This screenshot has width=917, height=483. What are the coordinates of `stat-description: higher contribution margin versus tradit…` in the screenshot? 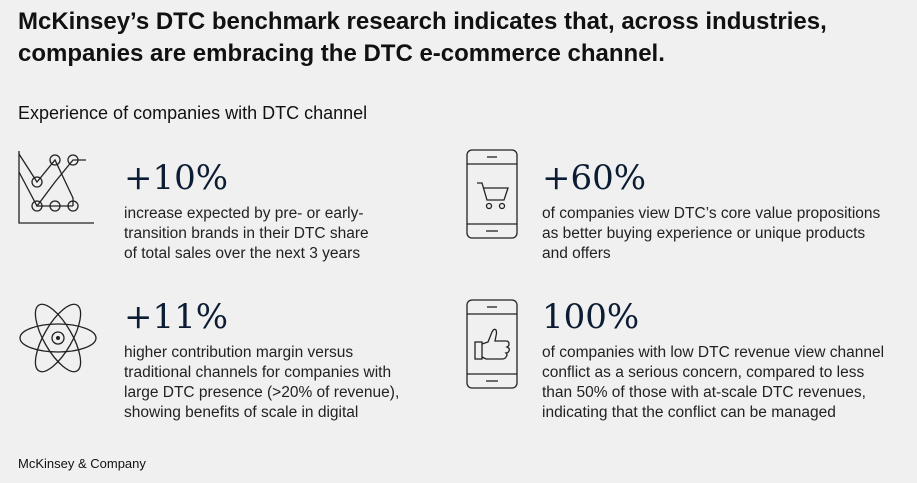 It's located at (261, 383).